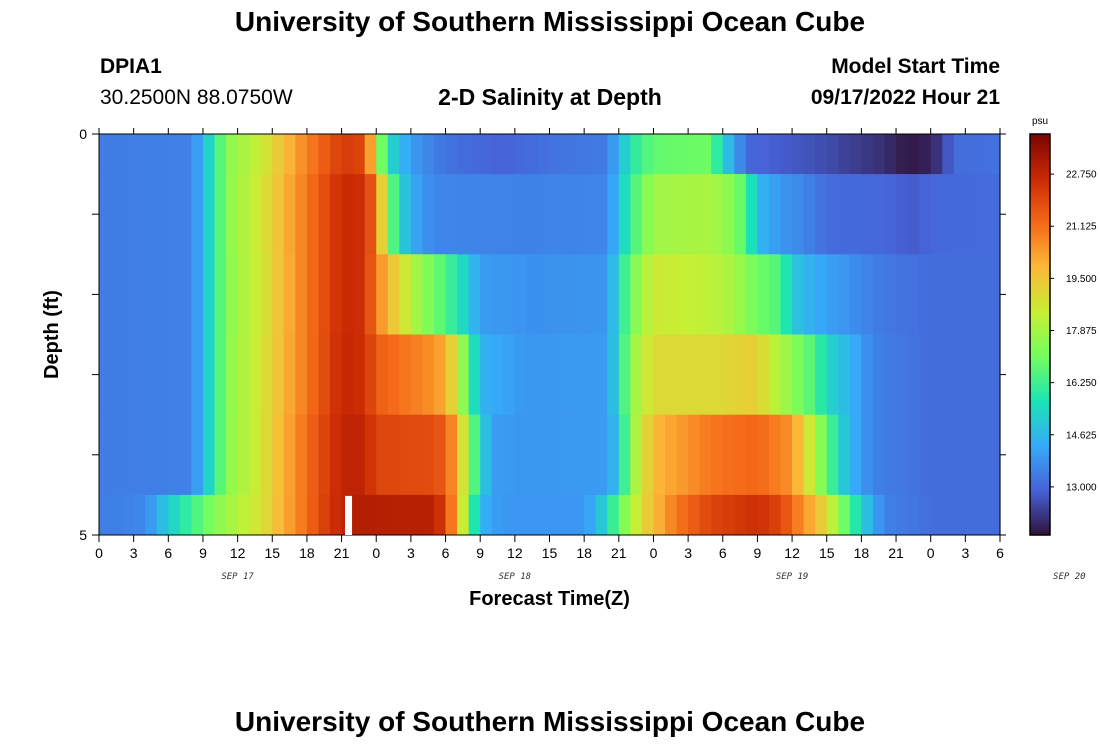 The image size is (1100, 750). I want to click on heatmap-cell-d1-h17, so click(301, 214).